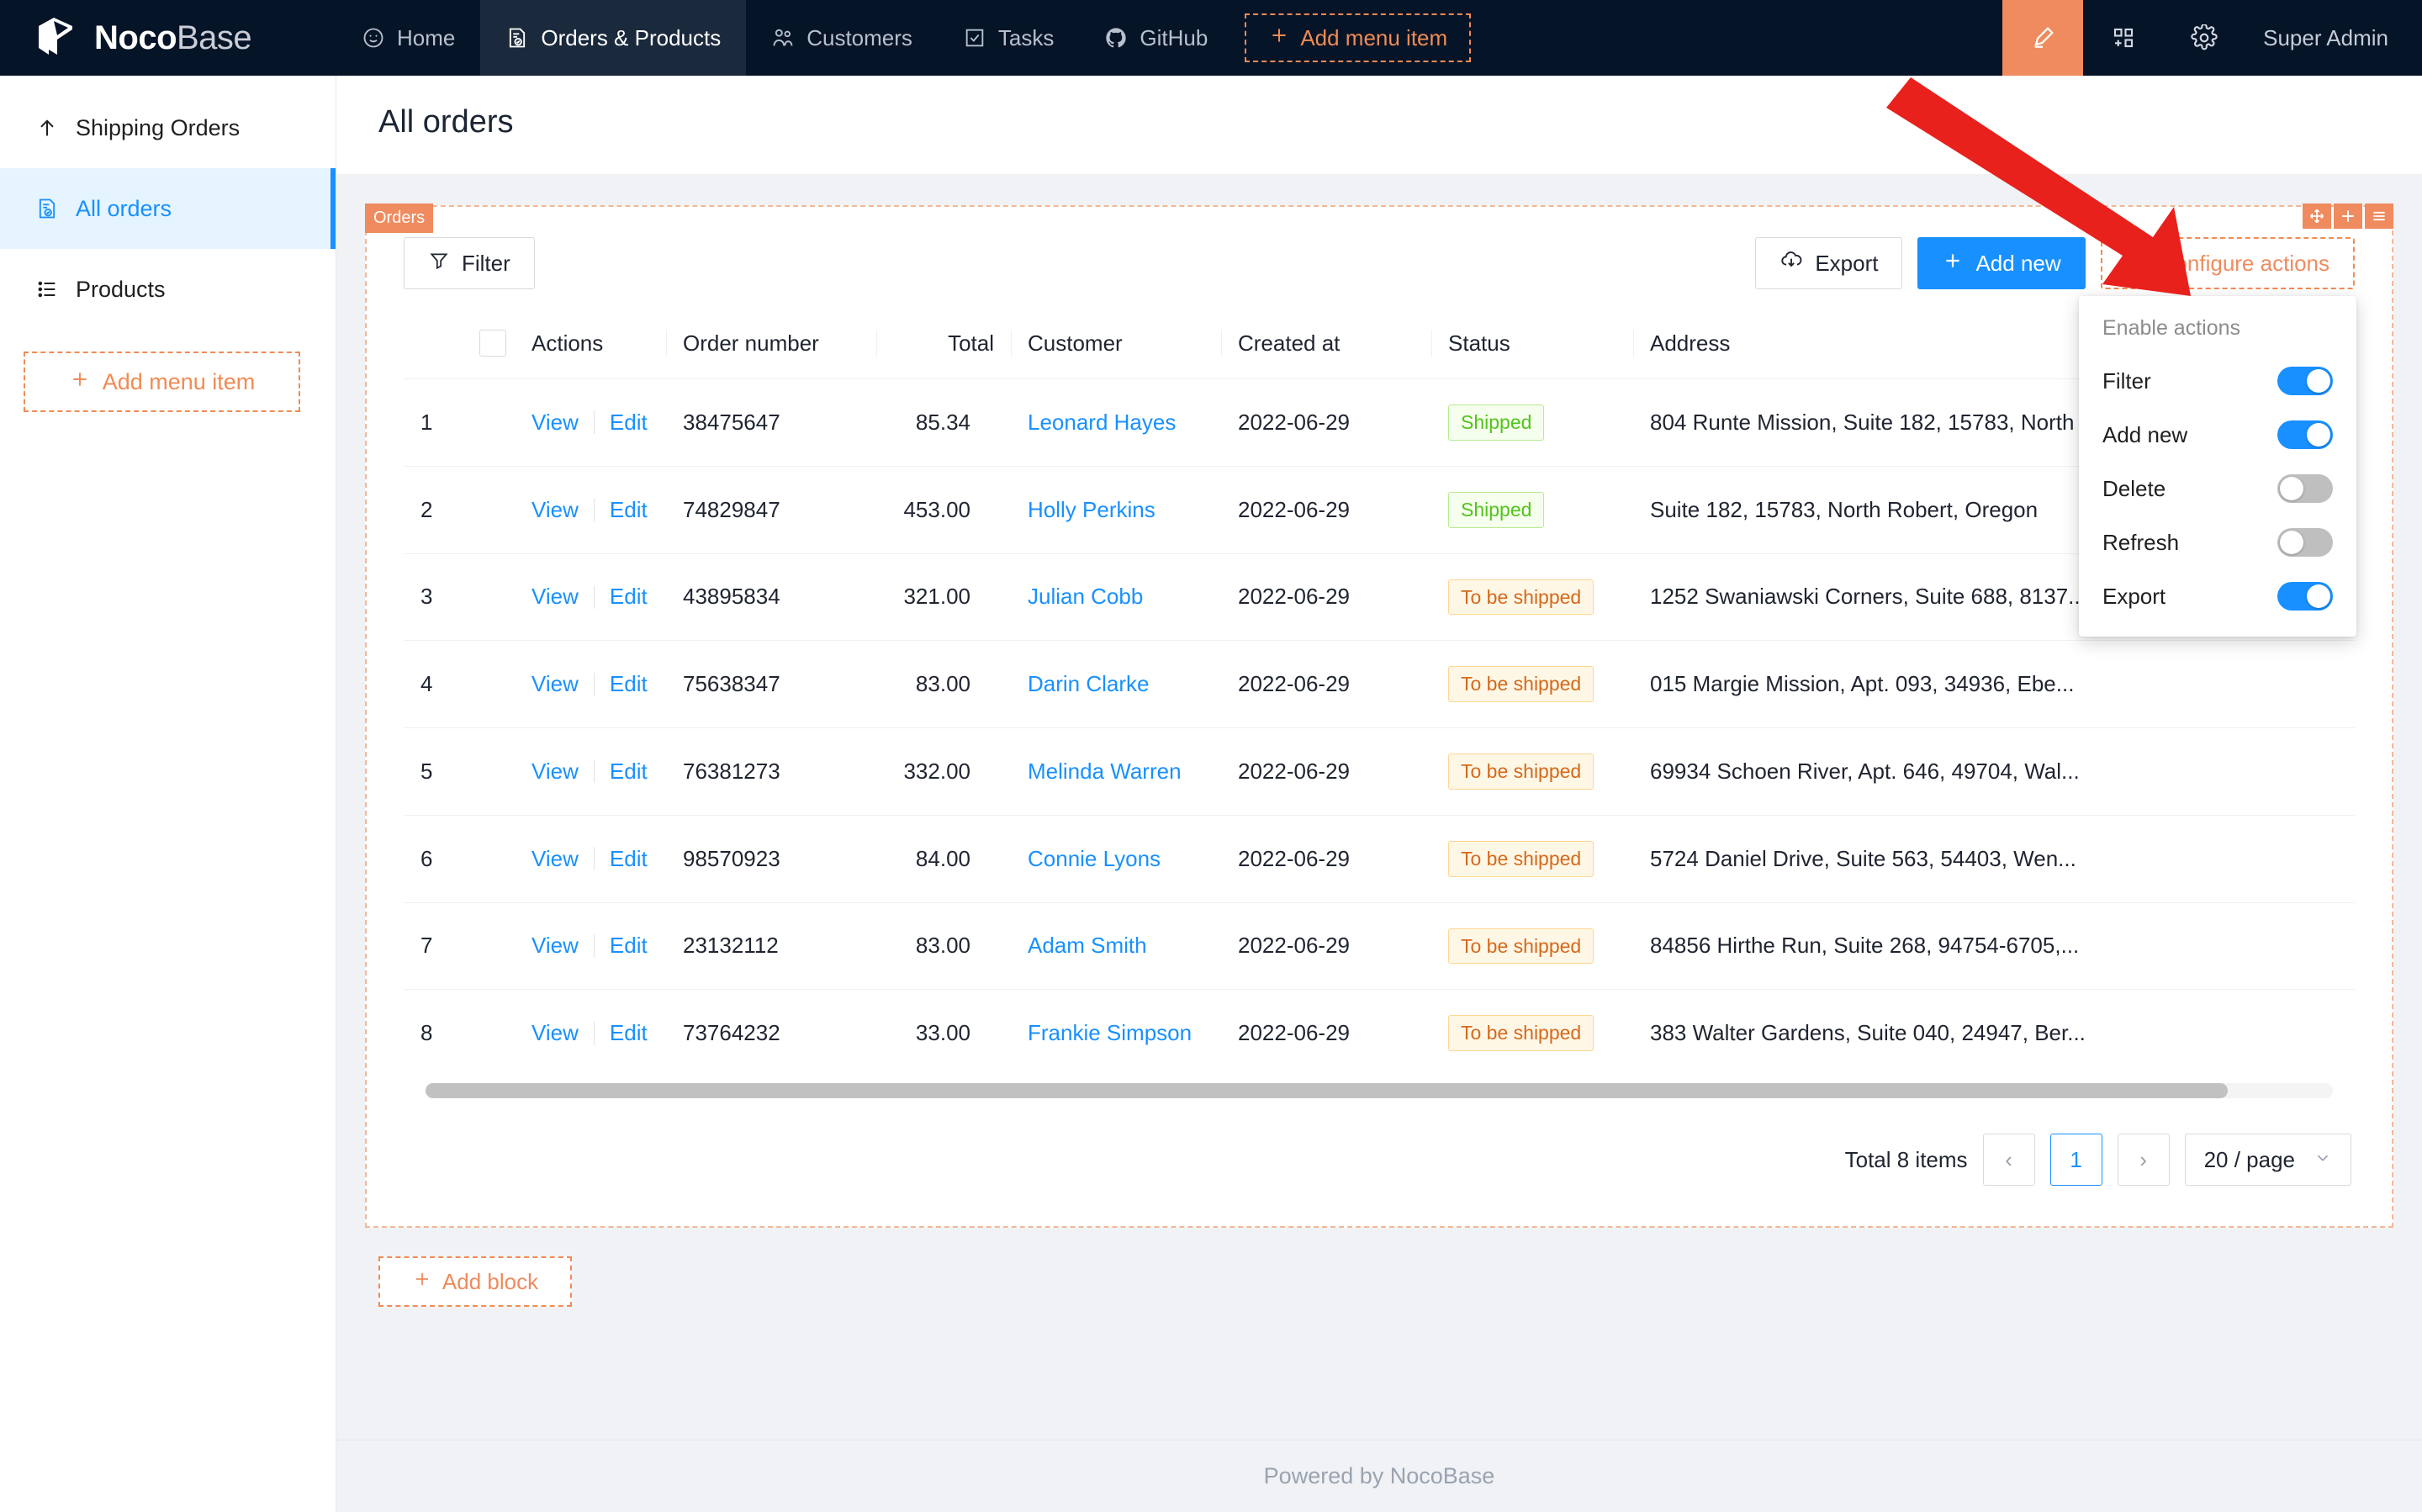 The height and width of the screenshot is (1512, 2422). What do you see at coordinates (1102, 422) in the screenshot?
I see `customer-link: Leonard Hayes` at bounding box center [1102, 422].